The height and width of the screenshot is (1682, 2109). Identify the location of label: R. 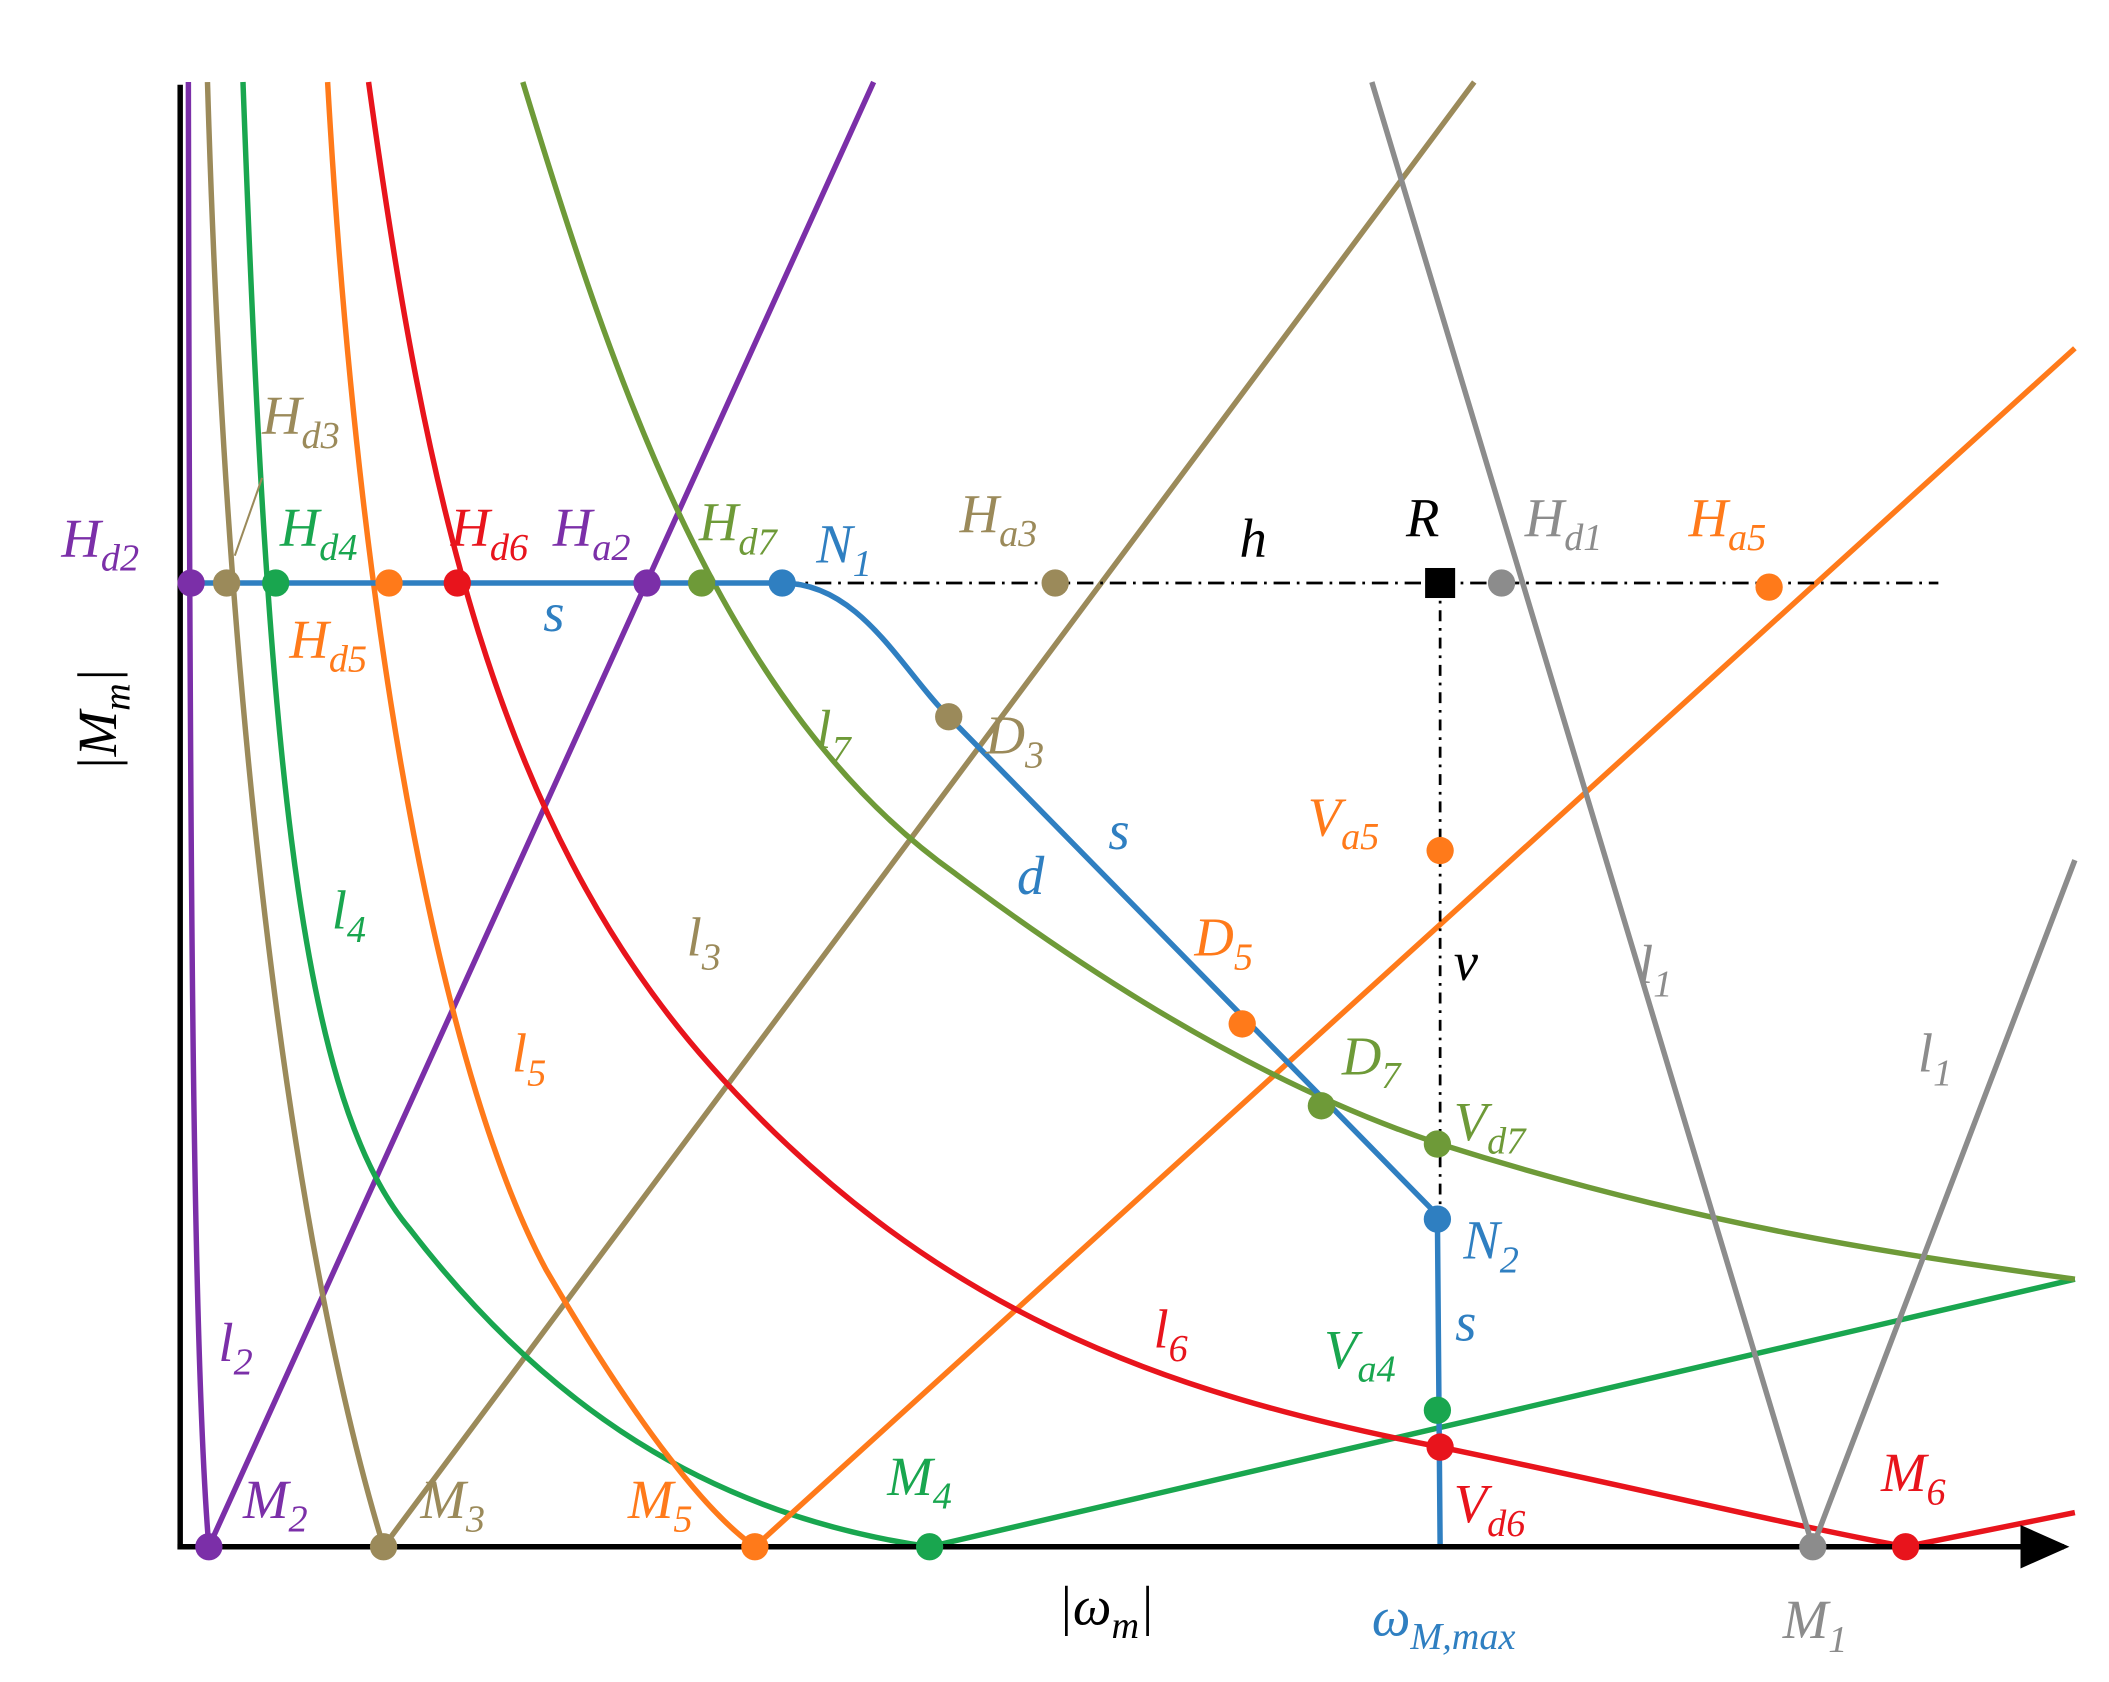
(1422, 518).